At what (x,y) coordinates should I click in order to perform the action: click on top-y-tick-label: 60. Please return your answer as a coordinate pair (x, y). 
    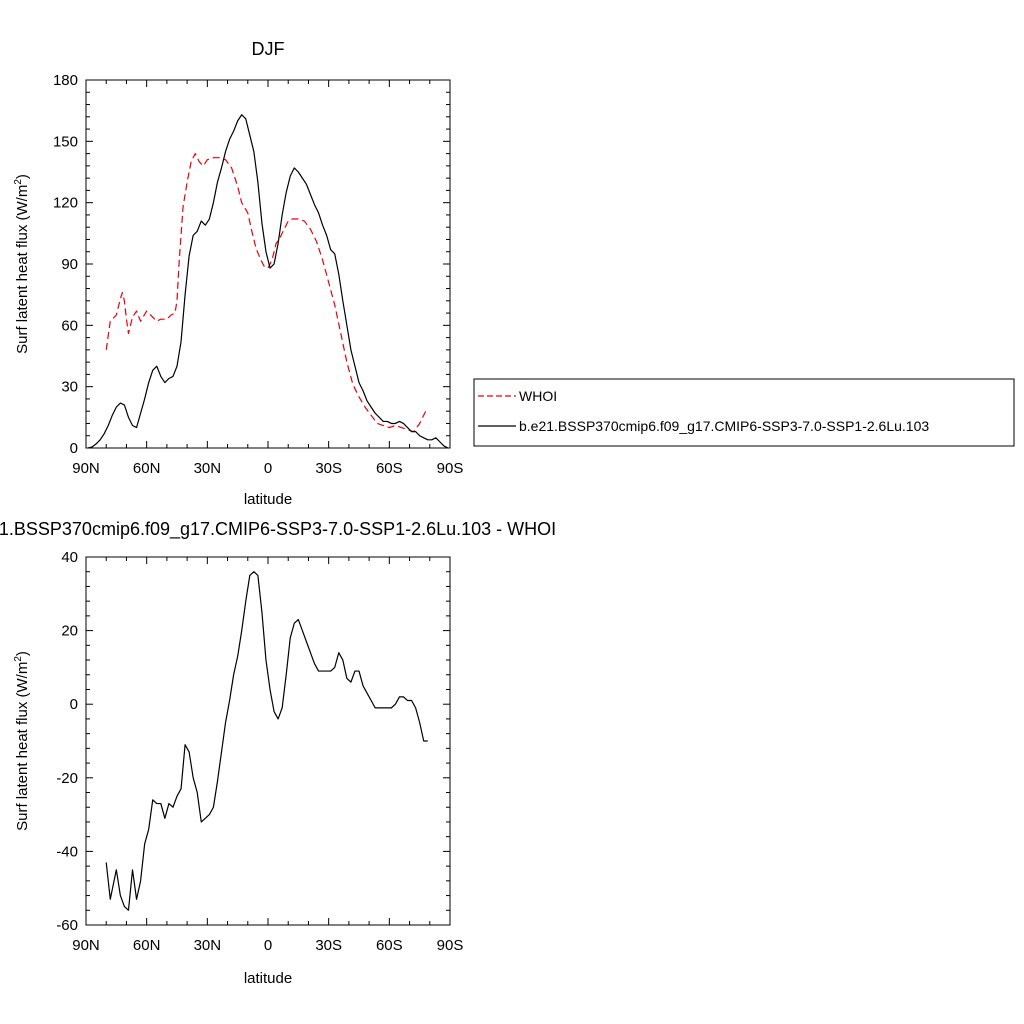
    Looking at the image, I should click on (69, 325).